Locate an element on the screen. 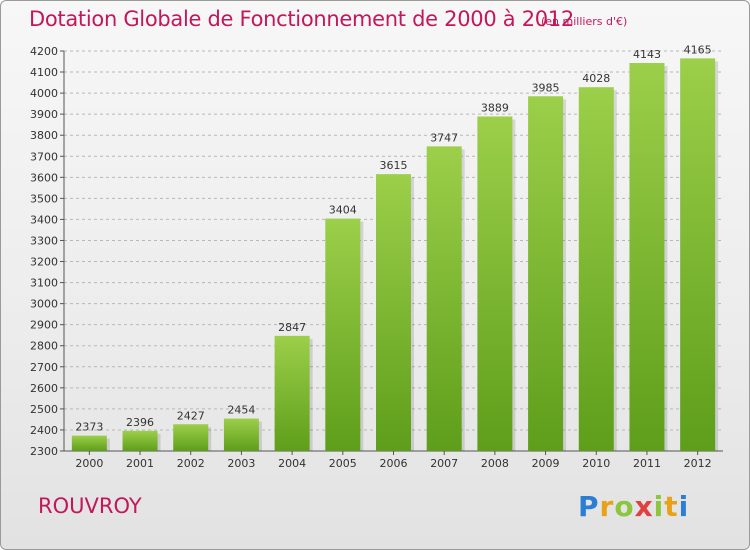 The height and width of the screenshot is (550, 750). bar-value-label: 2396 is located at coordinates (140, 422).